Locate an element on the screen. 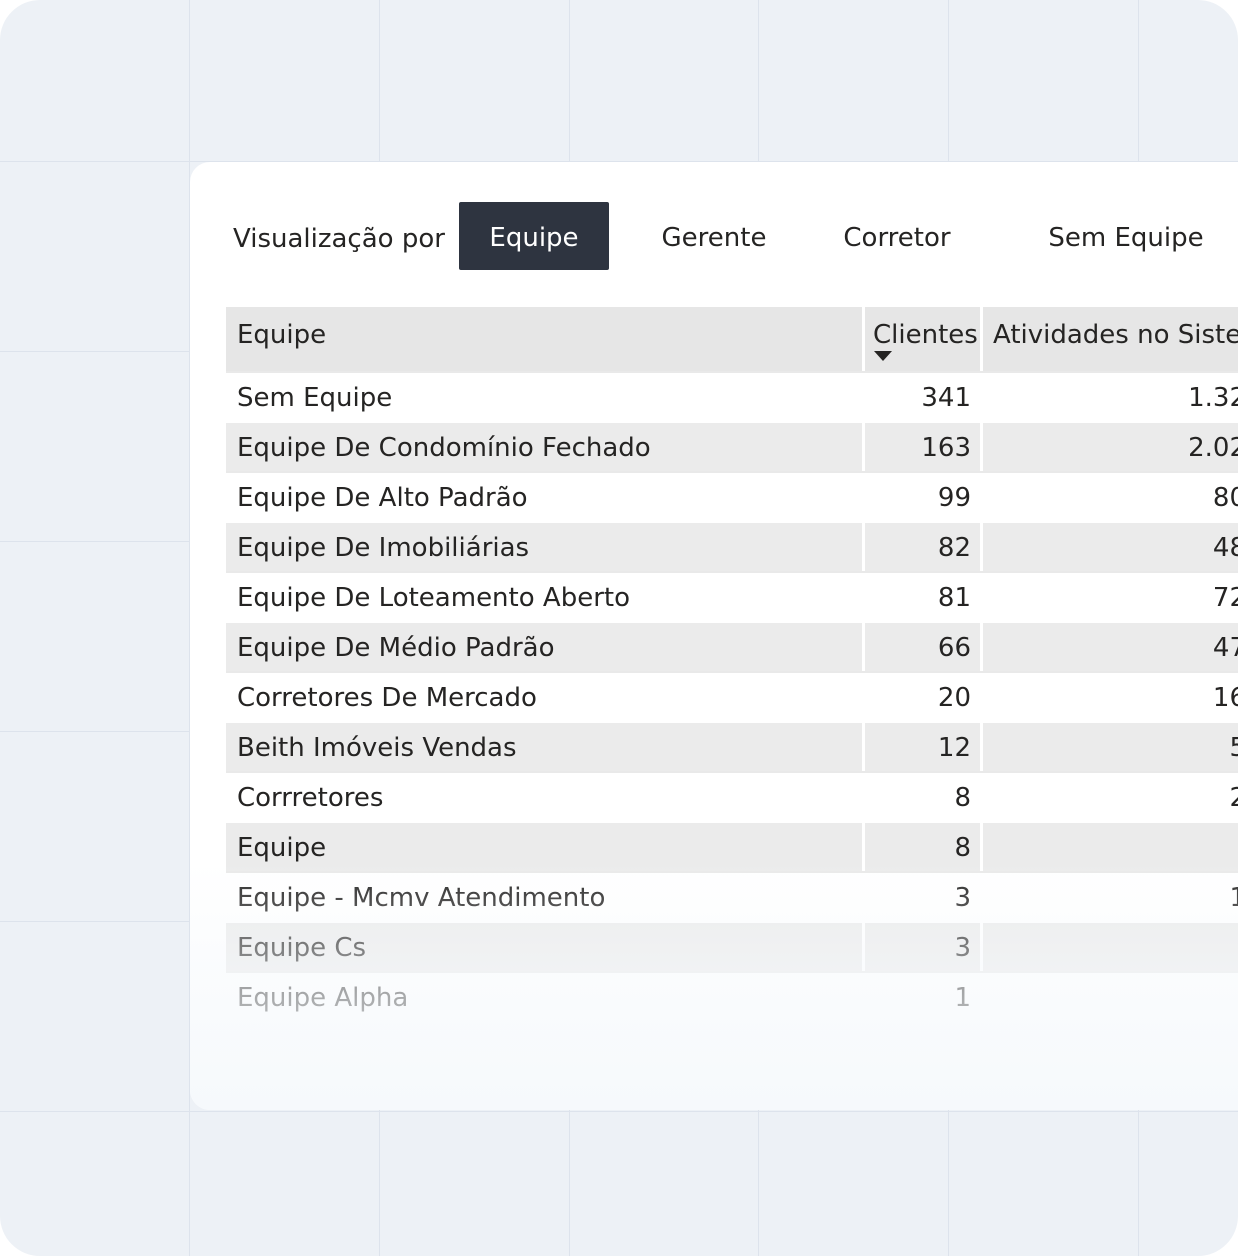 This screenshot has height=1256, width=1238. cell-atividades: 5 is located at coordinates (1233, 748).